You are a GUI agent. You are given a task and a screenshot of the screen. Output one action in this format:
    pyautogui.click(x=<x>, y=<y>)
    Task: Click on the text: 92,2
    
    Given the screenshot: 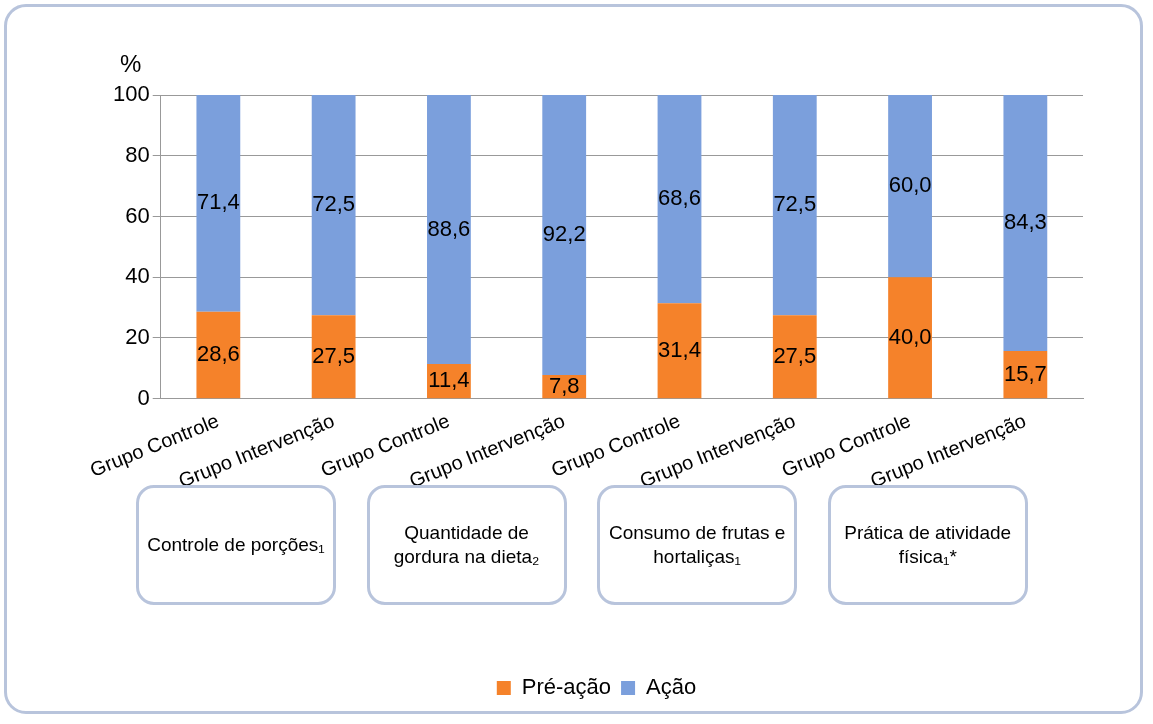 What is the action you would take?
    pyautogui.click(x=564, y=234)
    